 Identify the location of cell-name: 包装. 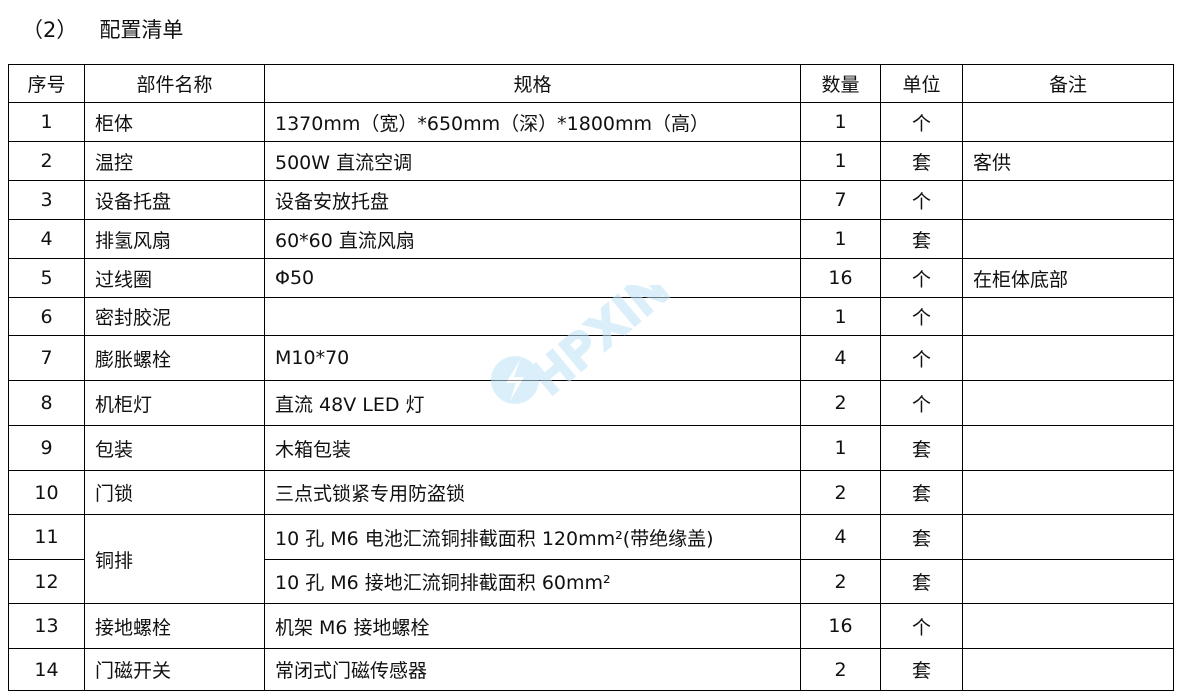
(174, 448).